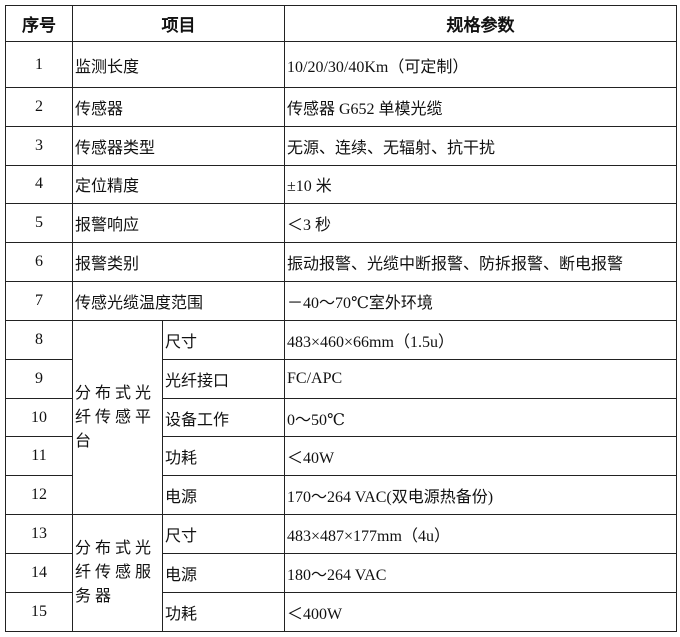 The image size is (680, 637). Describe the element at coordinates (480, 184) in the screenshot. I see `row-spec: ±10 米` at that location.